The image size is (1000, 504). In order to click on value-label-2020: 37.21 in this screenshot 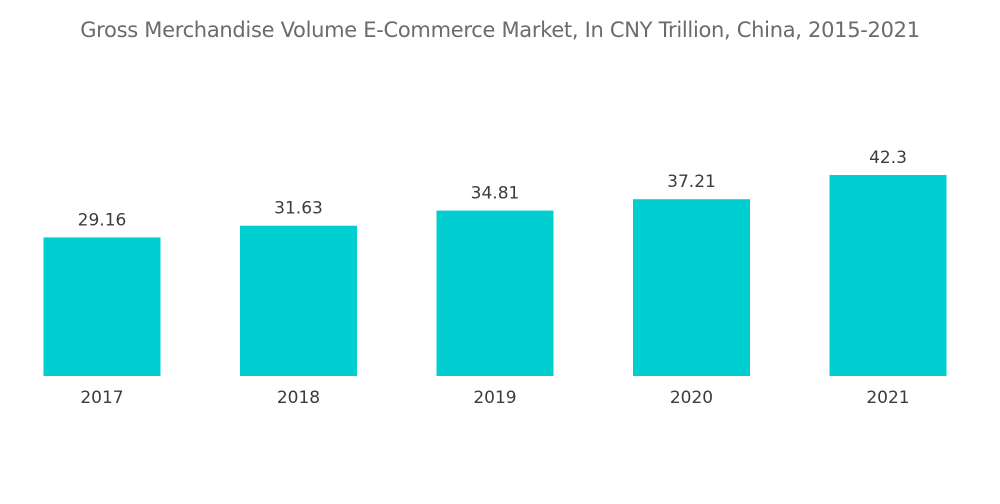, I will do `click(691, 182)`.